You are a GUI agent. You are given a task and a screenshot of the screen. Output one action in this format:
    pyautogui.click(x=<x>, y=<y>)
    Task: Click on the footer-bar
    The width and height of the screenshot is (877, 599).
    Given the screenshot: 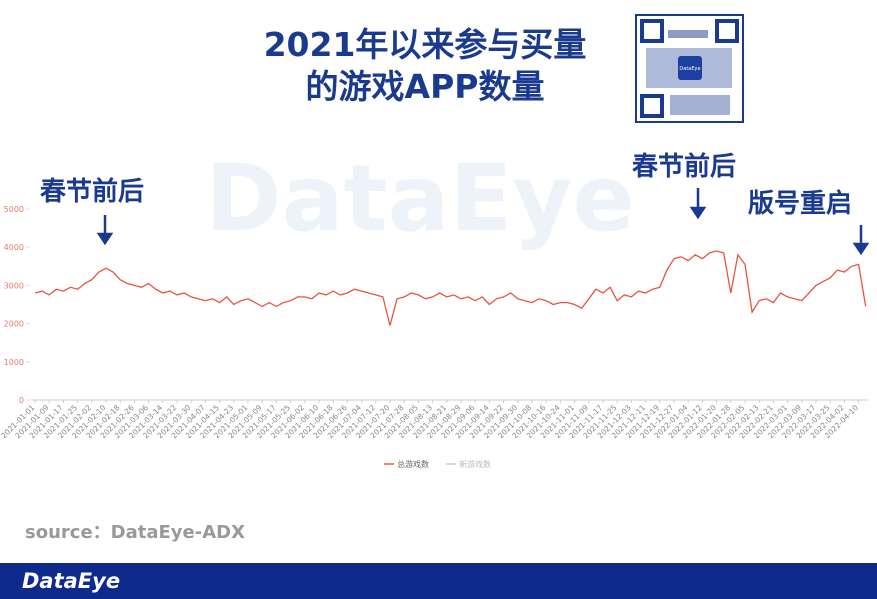 What is the action you would take?
    pyautogui.click(x=438, y=581)
    